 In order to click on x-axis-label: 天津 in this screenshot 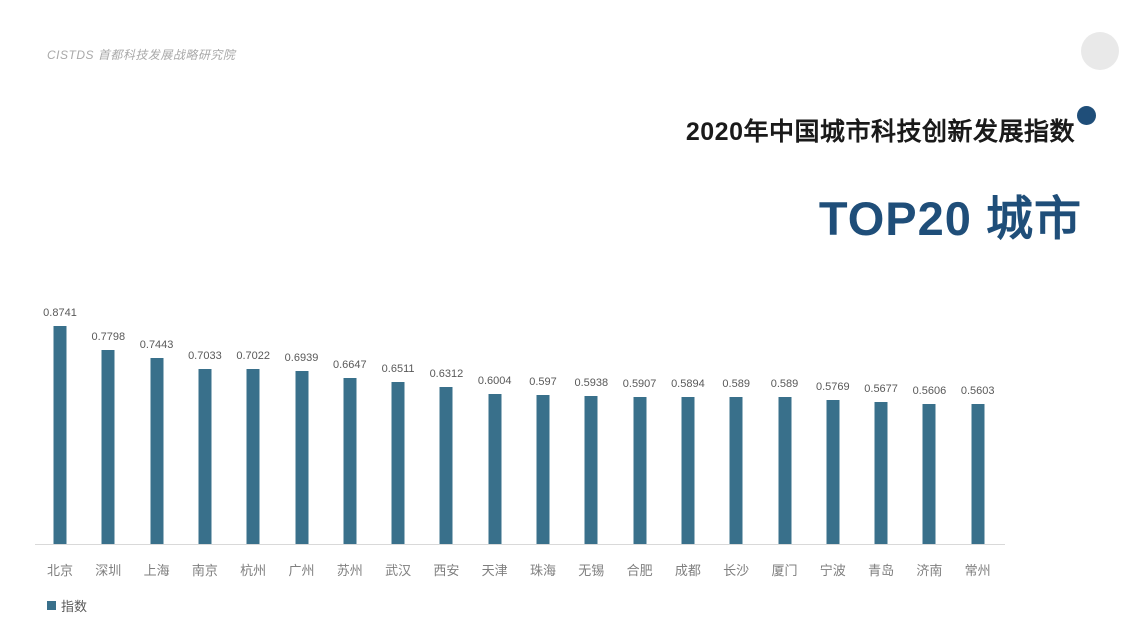, I will do `click(494, 570)`.